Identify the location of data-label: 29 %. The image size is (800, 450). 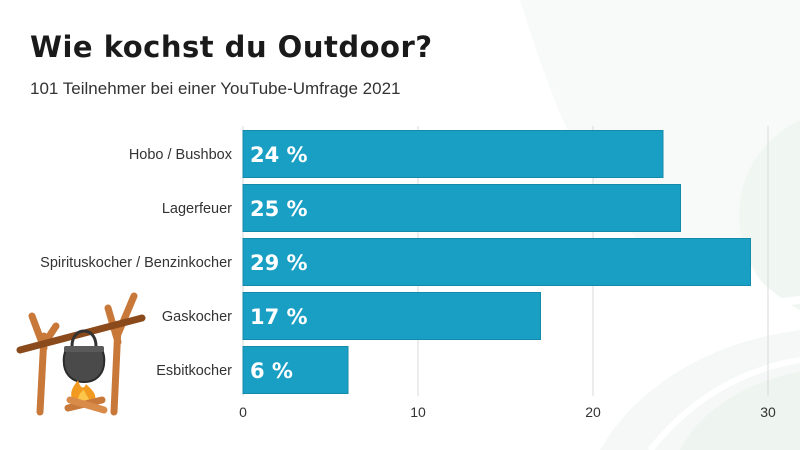
(279, 263).